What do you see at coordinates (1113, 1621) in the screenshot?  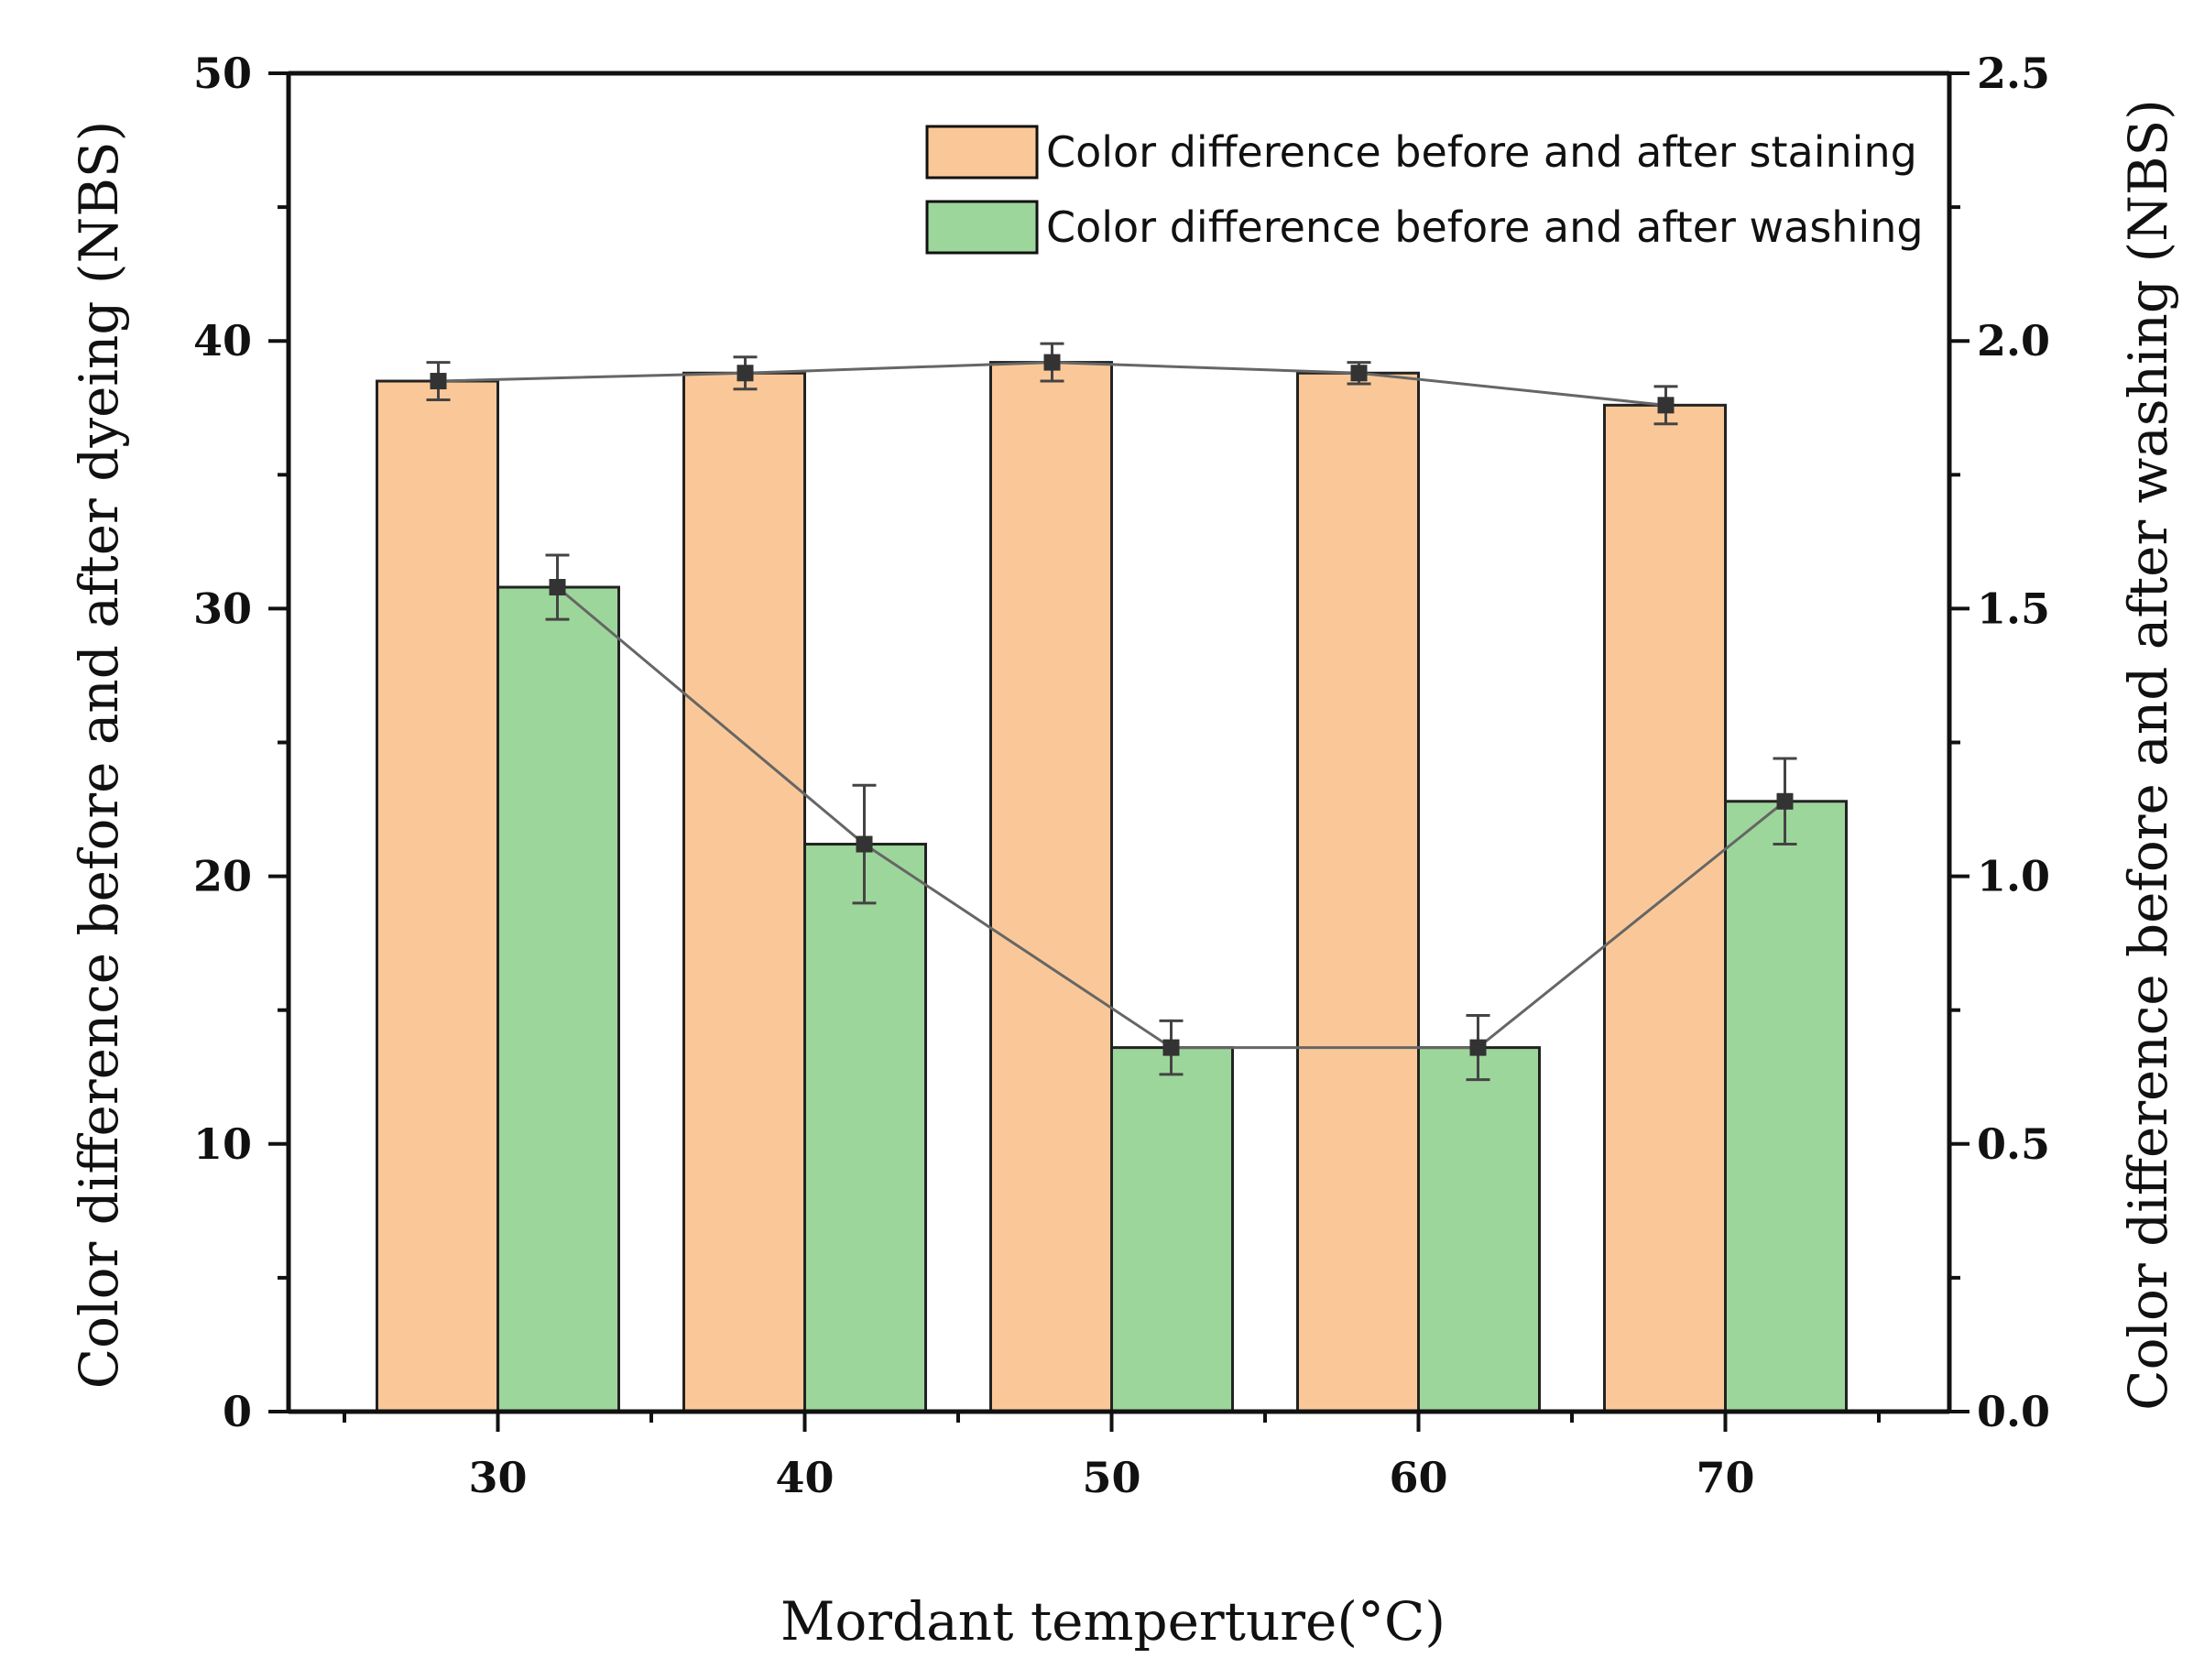 I see `x-axis-title: Mordant temperture(°C)` at bounding box center [1113, 1621].